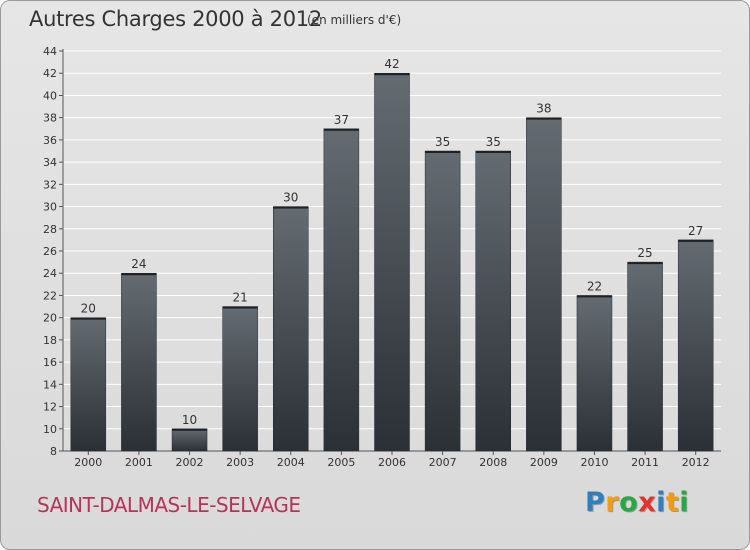 Image resolution: width=750 pixels, height=550 pixels. What do you see at coordinates (341, 462) in the screenshot?
I see `x-tick-label: 2005` at bounding box center [341, 462].